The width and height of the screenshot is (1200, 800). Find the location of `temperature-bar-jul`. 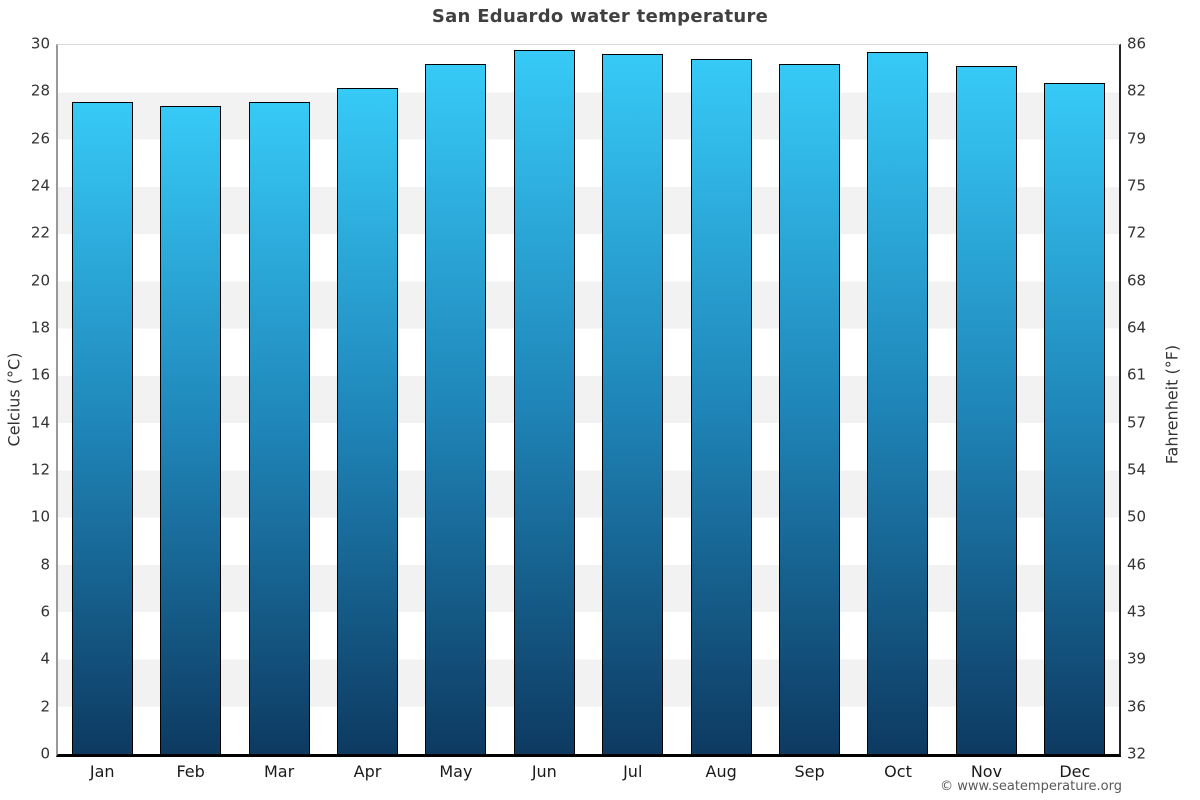

temperature-bar-jul is located at coordinates (633, 404).